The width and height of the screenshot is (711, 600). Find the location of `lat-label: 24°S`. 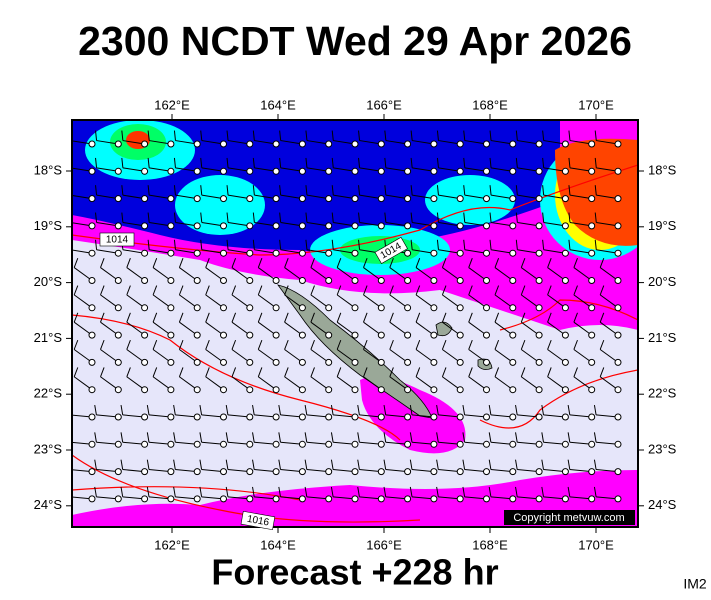

lat-label: 24°S is located at coordinates (48, 504).